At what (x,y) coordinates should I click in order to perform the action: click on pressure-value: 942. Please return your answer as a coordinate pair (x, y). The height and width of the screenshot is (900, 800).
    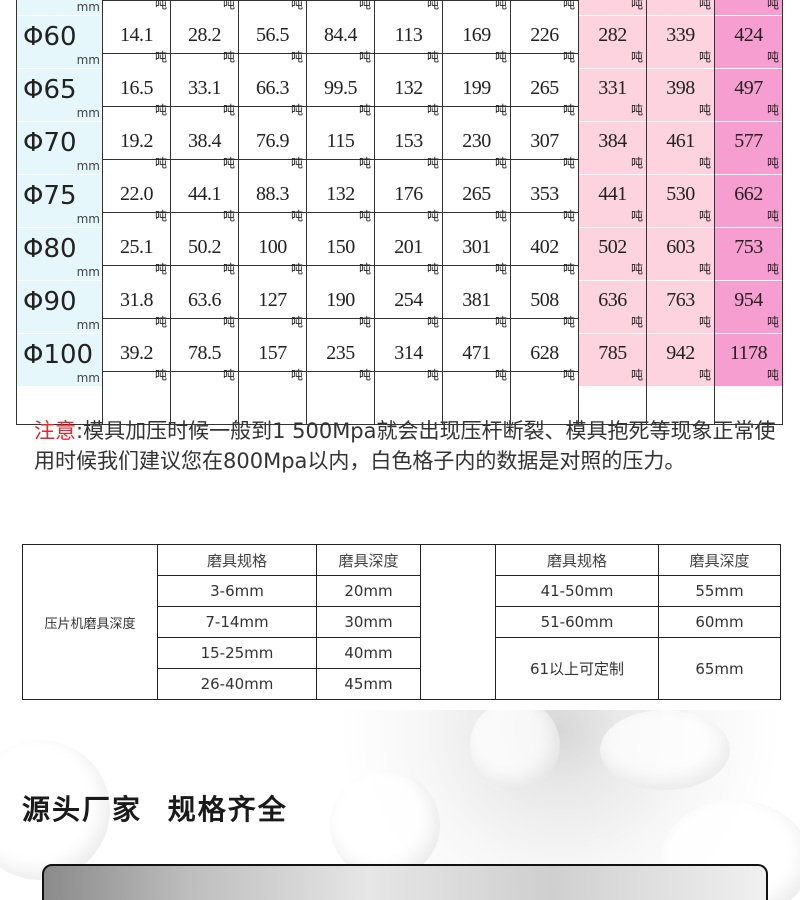
    Looking at the image, I should click on (680, 353).